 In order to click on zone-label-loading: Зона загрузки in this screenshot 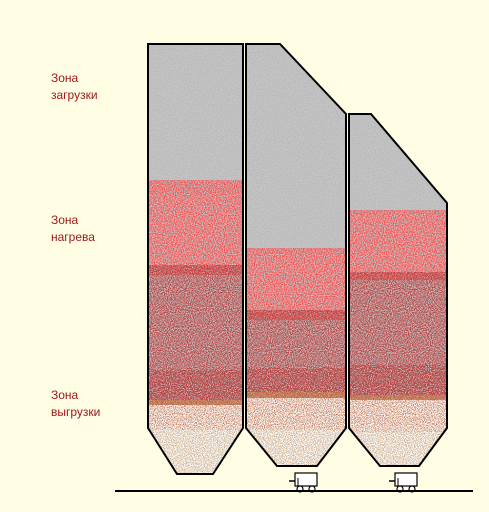, I will do `click(74, 86)`.